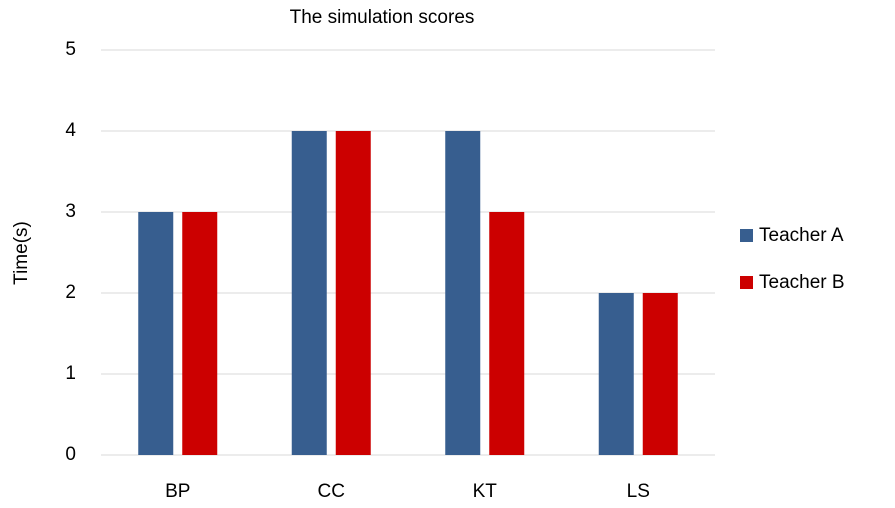 This screenshot has height=508, width=895. What do you see at coordinates (70, 49) in the screenshot?
I see `y-tick-label: 5` at bounding box center [70, 49].